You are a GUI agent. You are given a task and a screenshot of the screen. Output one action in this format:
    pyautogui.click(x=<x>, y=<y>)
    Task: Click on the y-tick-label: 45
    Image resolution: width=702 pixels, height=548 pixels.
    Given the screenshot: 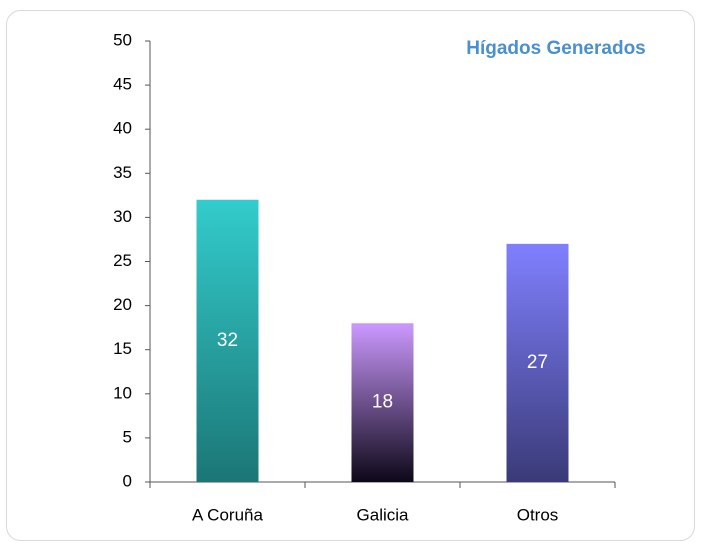 What is the action you would take?
    pyautogui.click(x=122, y=84)
    